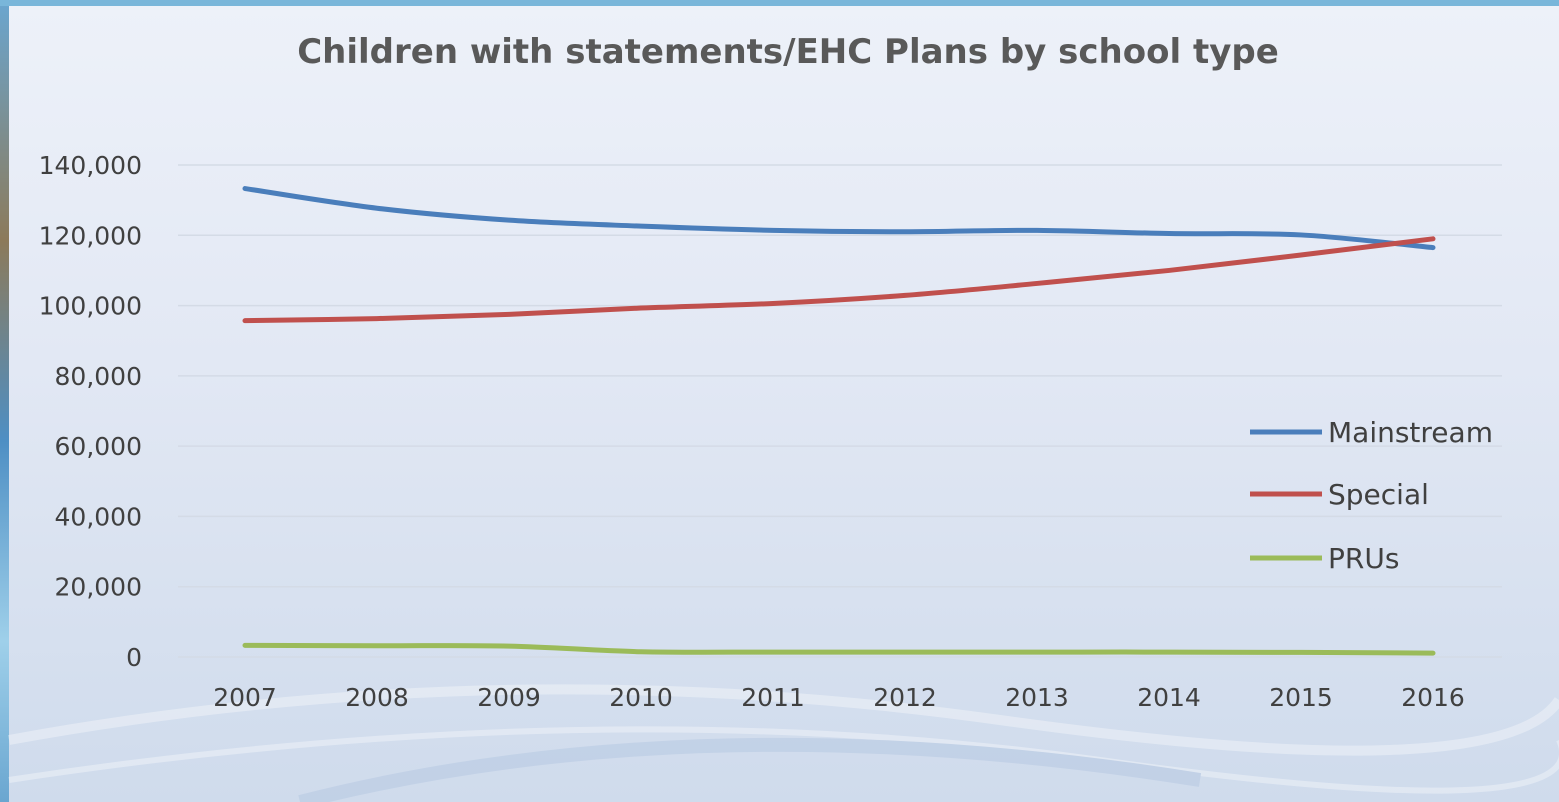 The image size is (1559, 802). I want to click on x-tick-label: 2009, so click(509, 697).